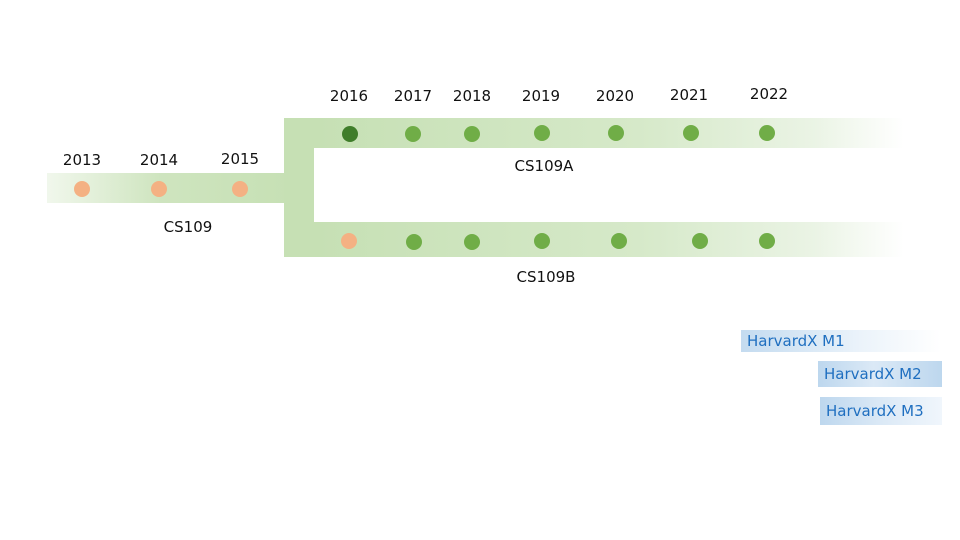 This screenshot has height=540, width=960. I want to click on year-label-2019: 2019, so click(541, 96).